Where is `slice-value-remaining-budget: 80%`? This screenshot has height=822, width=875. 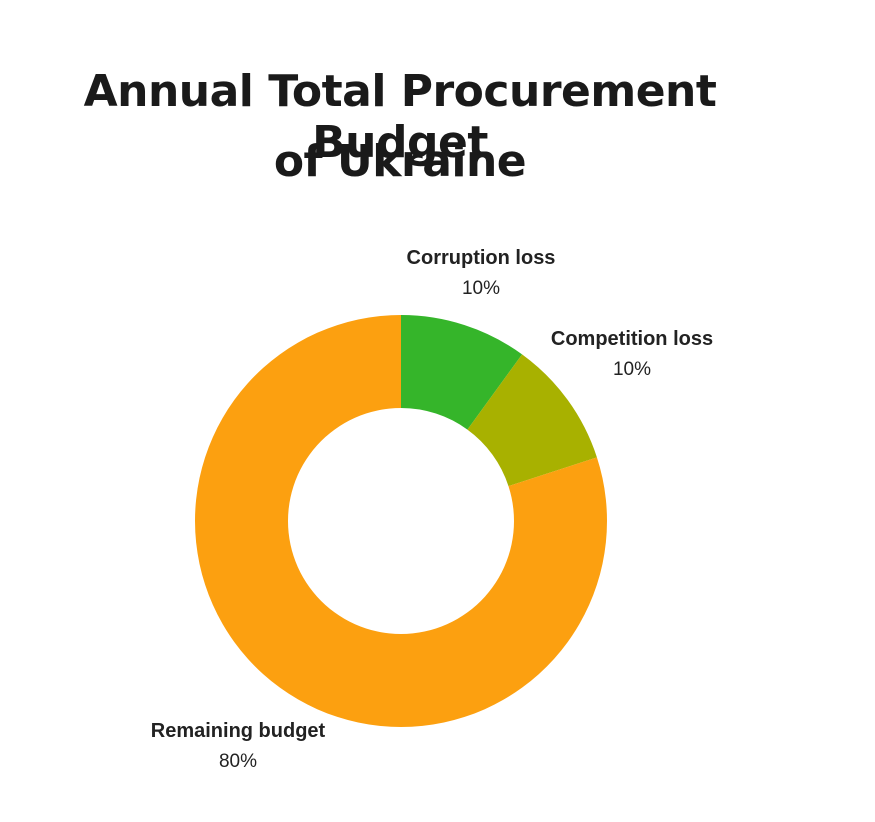 slice-value-remaining-budget: 80% is located at coordinates (238, 761).